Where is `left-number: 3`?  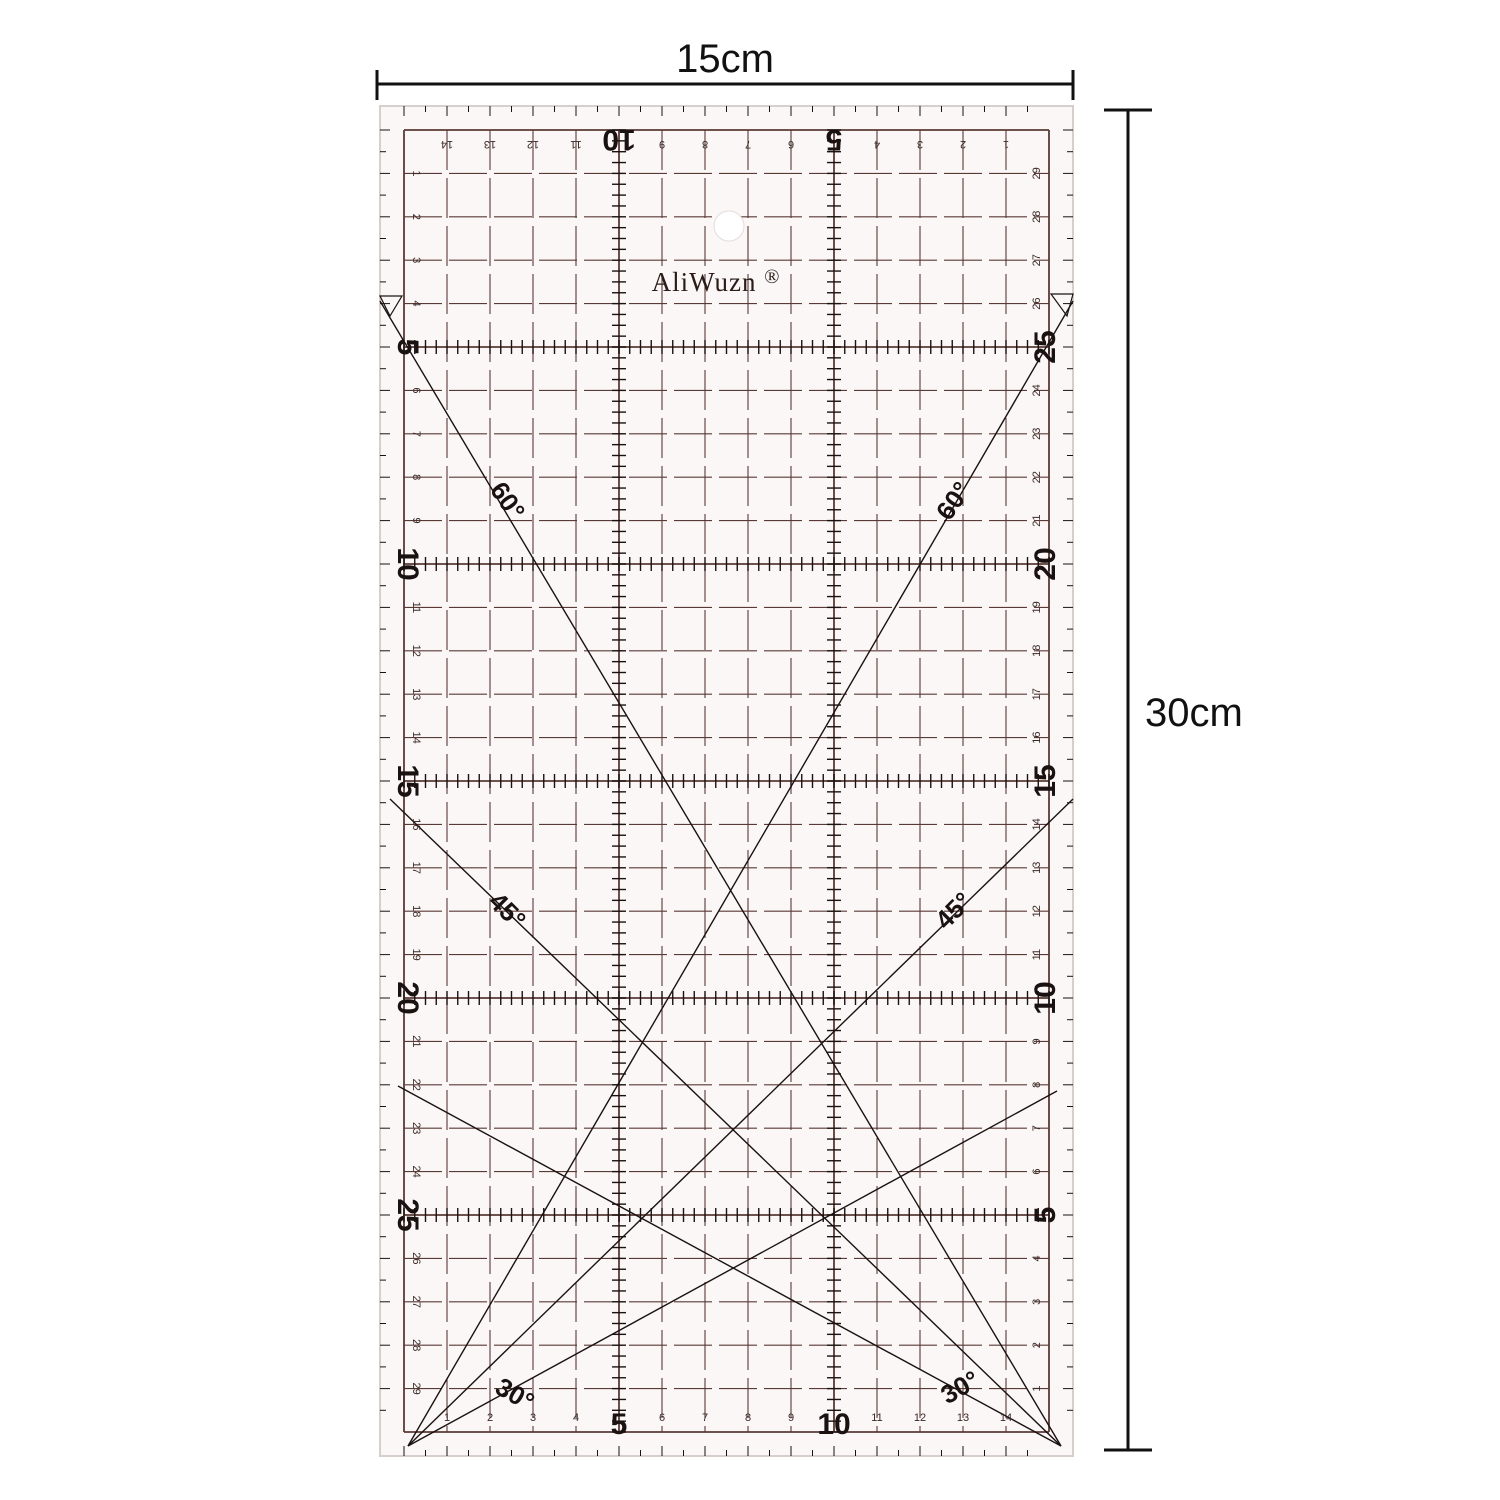
left-number: 3 is located at coordinates (416, 260).